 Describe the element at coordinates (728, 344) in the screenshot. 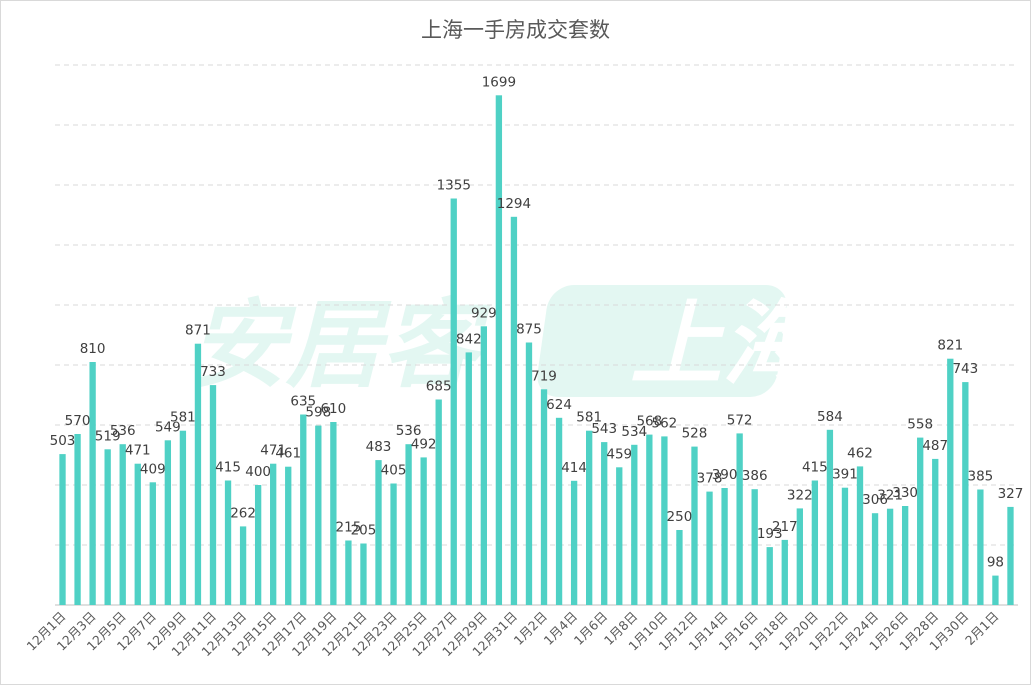

I see `watermark-city-text: 上海` at that location.